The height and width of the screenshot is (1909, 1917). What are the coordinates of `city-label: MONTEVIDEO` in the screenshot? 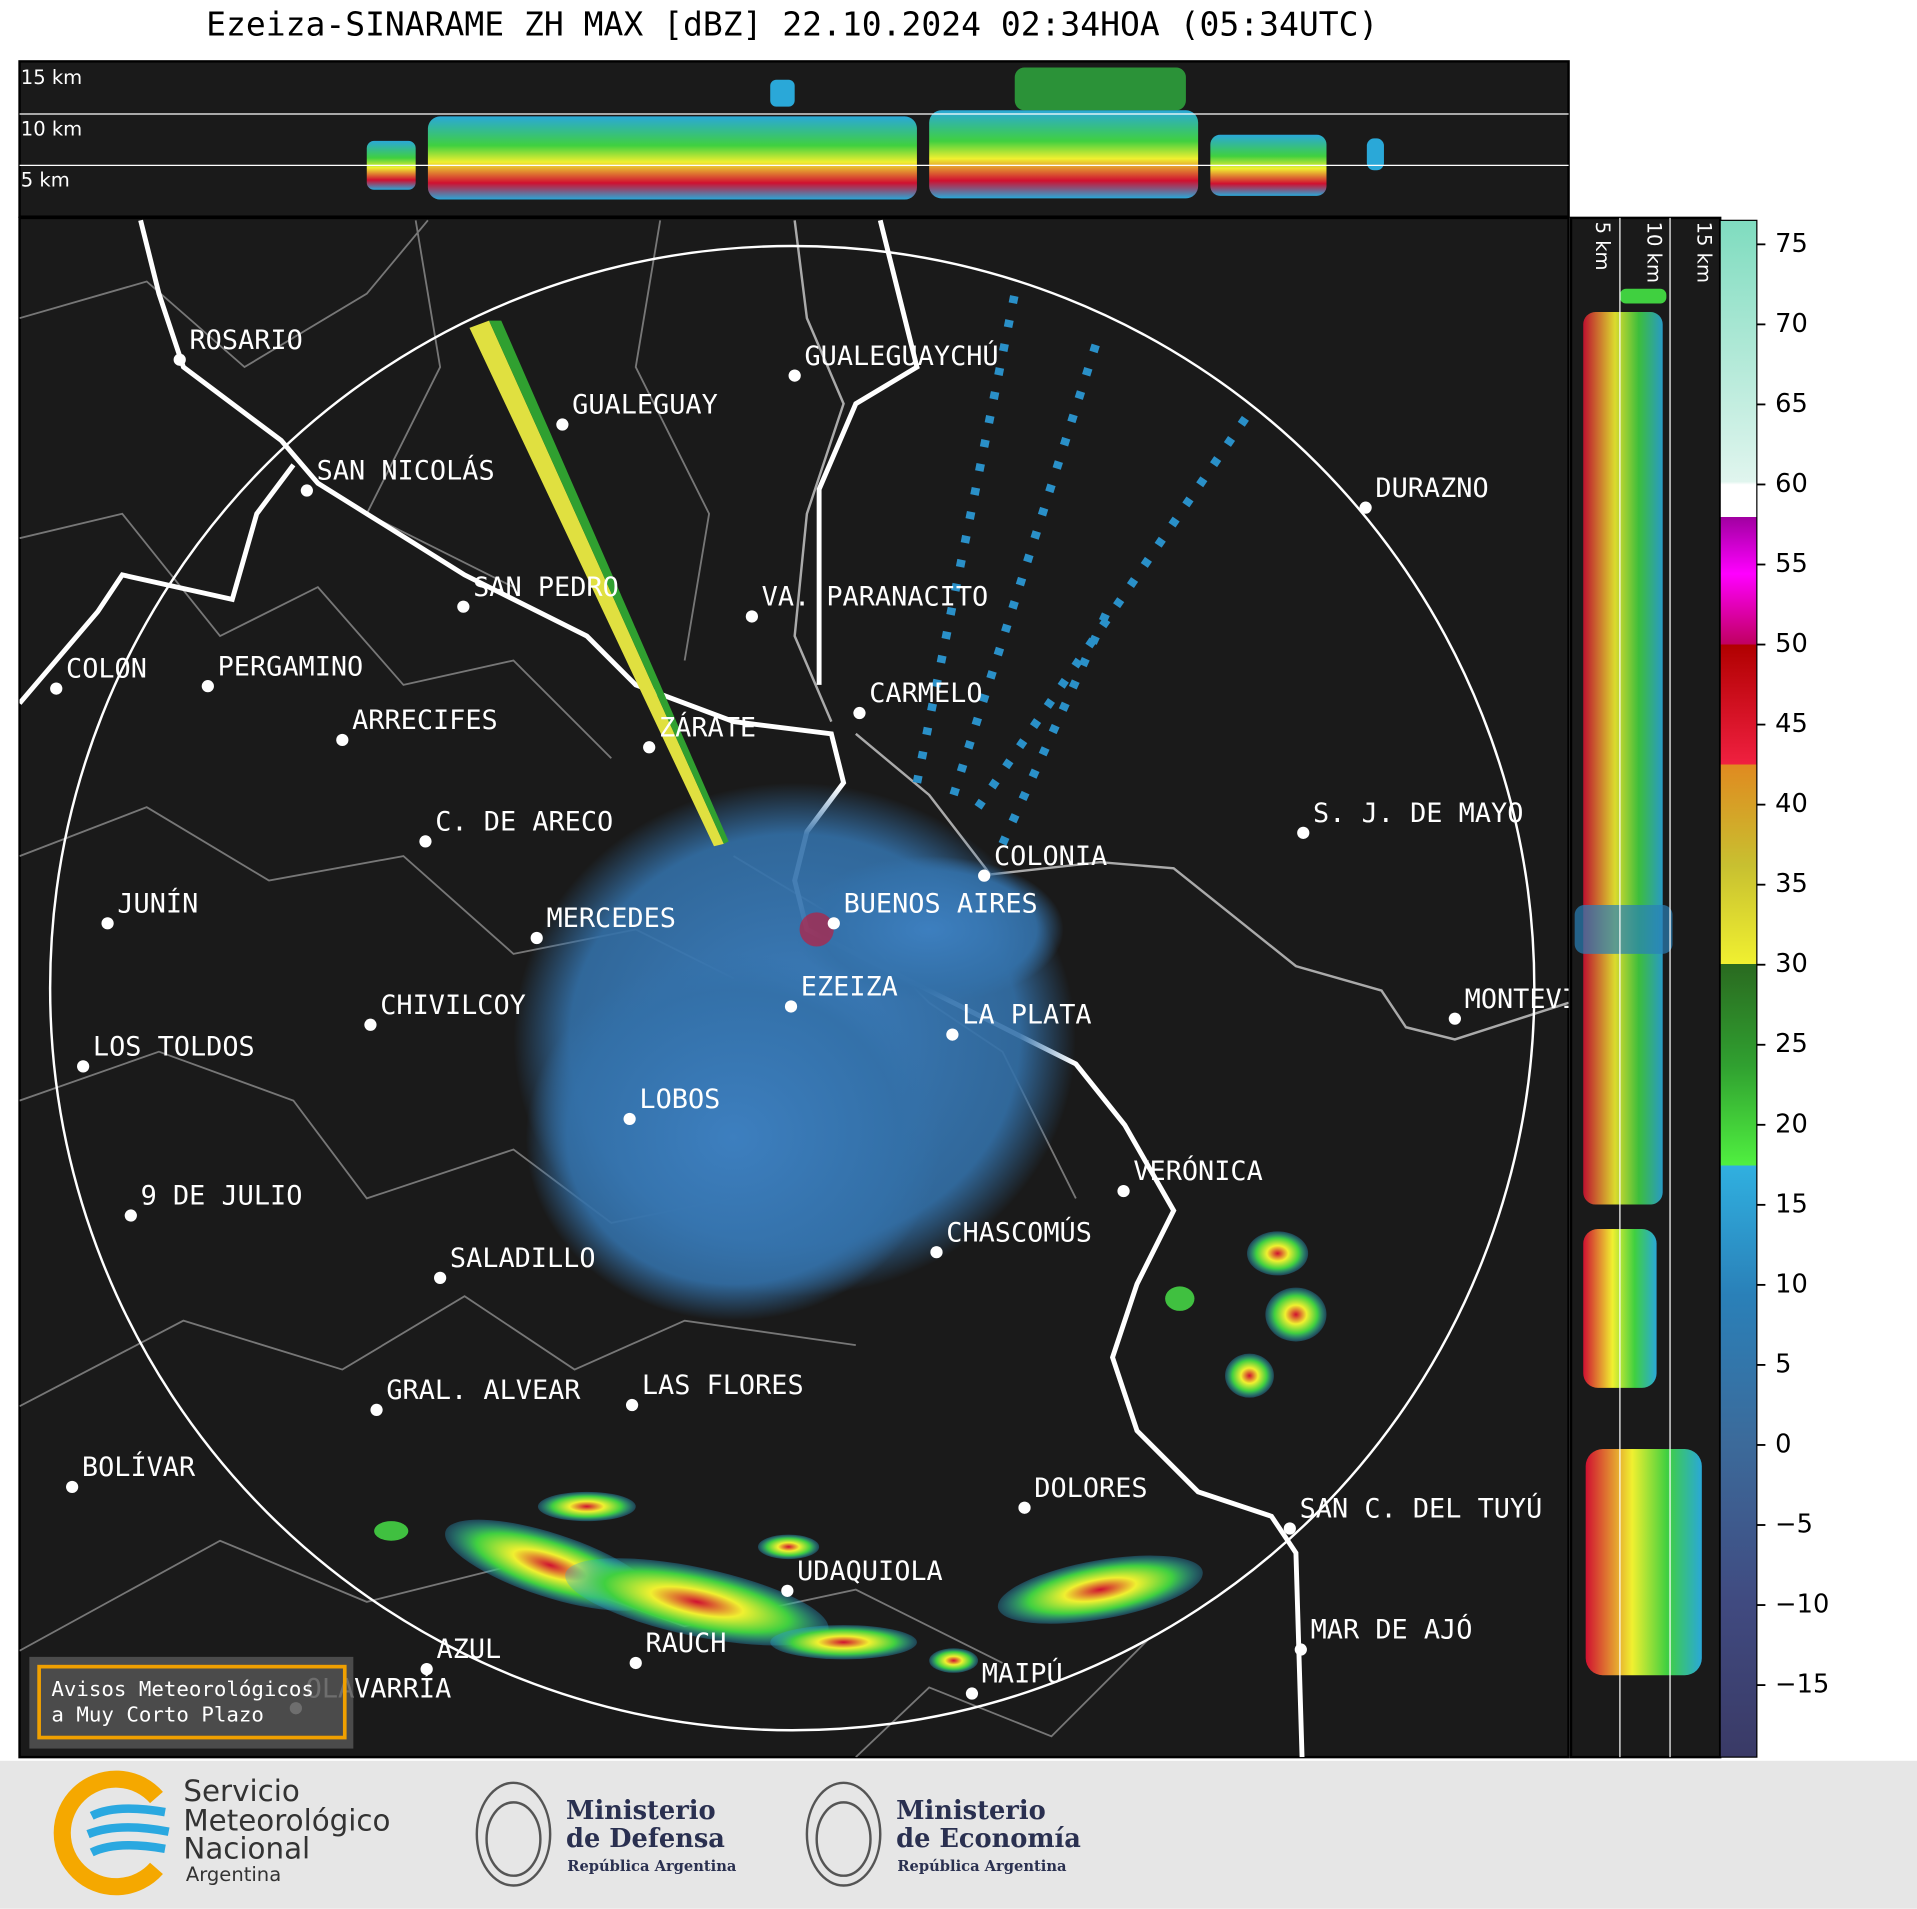 It's located at (1546, 999).